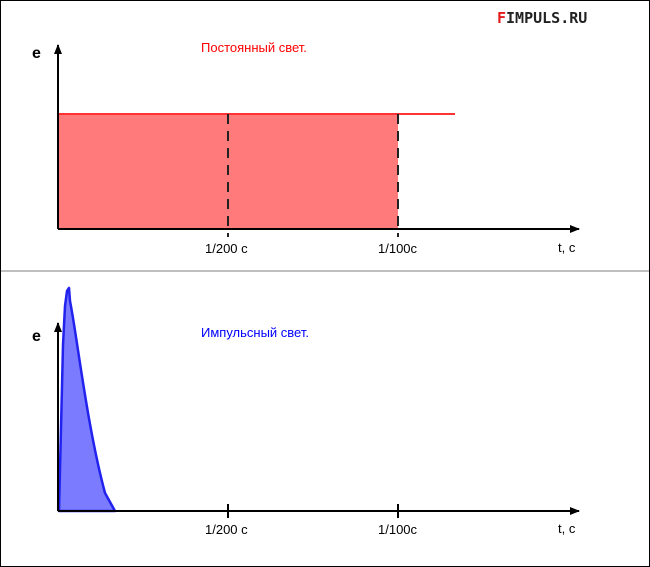 This screenshot has height=567, width=650. Describe the element at coordinates (87, 399) in the screenshot. I see `pulse-area` at that location.